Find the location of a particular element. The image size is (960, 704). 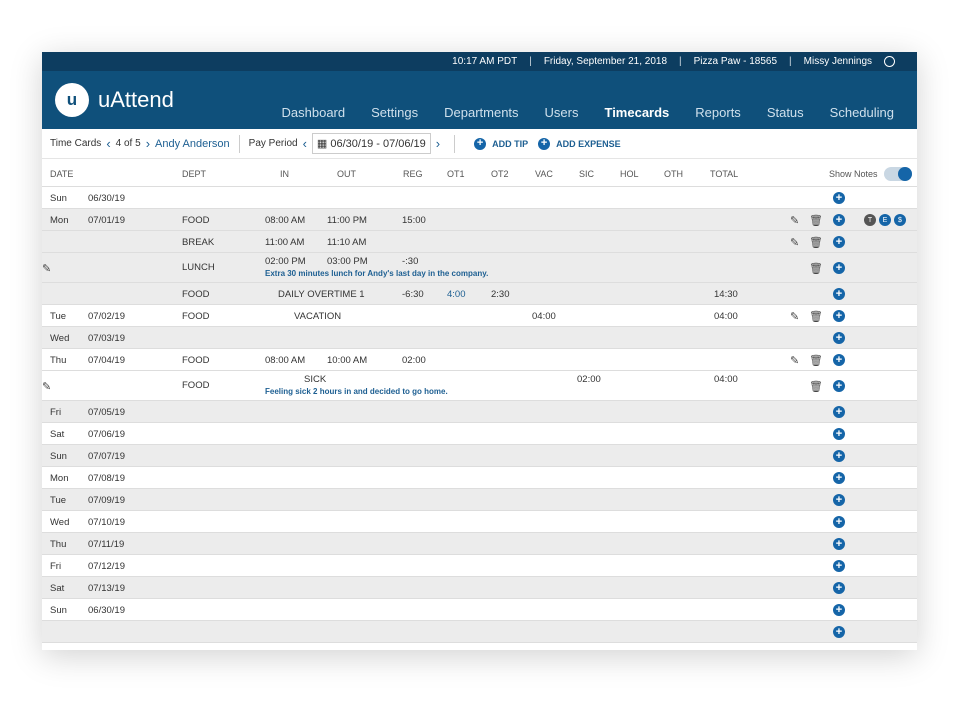

user-circle-icon is located at coordinates (889, 61).